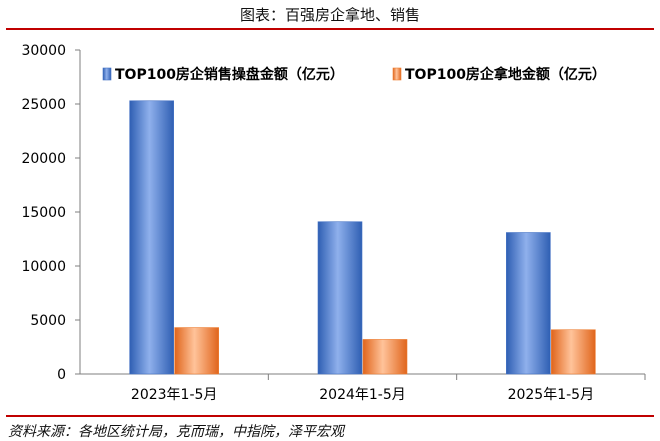 The width and height of the screenshot is (660, 441). What do you see at coordinates (48, 321) in the screenshot?
I see `y-tick-label: 5000` at bounding box center [48, 321].